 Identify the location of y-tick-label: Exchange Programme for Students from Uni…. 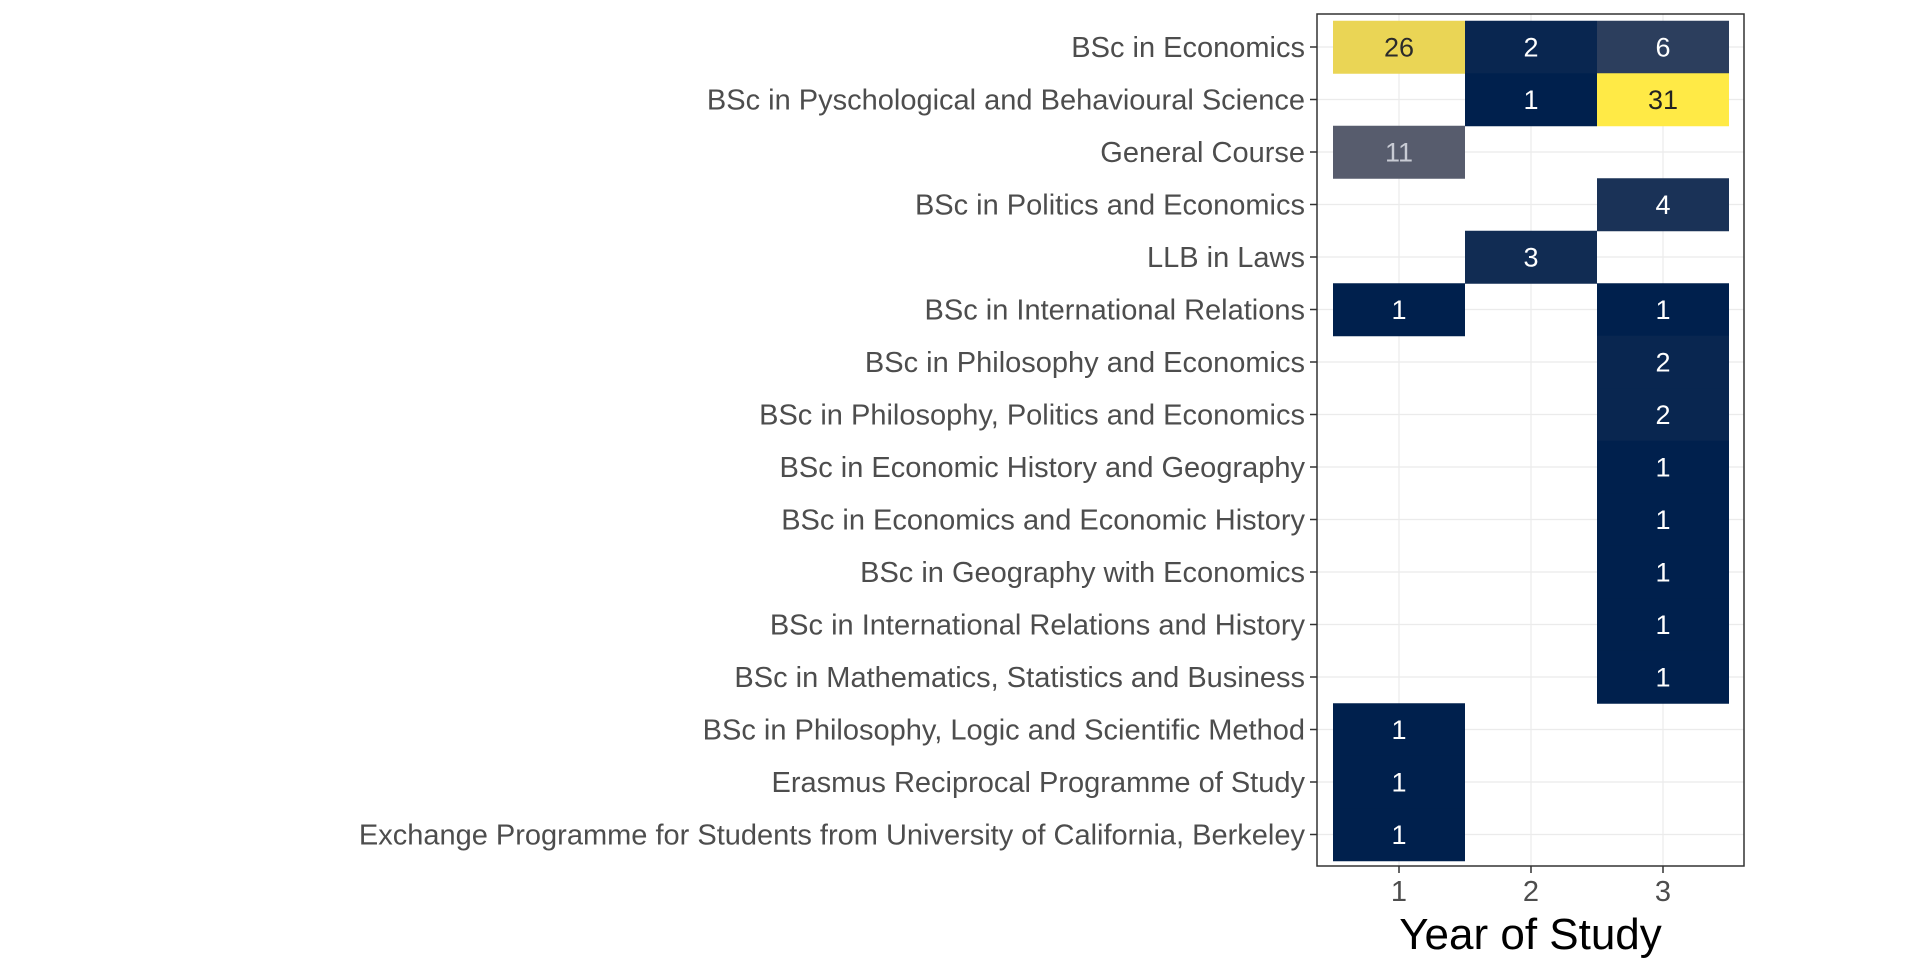
(832, 836).